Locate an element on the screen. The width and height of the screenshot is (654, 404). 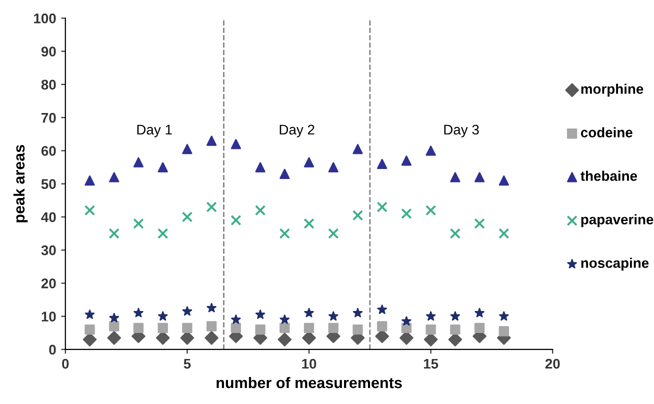
legend-label: thebaine is located at coordinates (609, 175).